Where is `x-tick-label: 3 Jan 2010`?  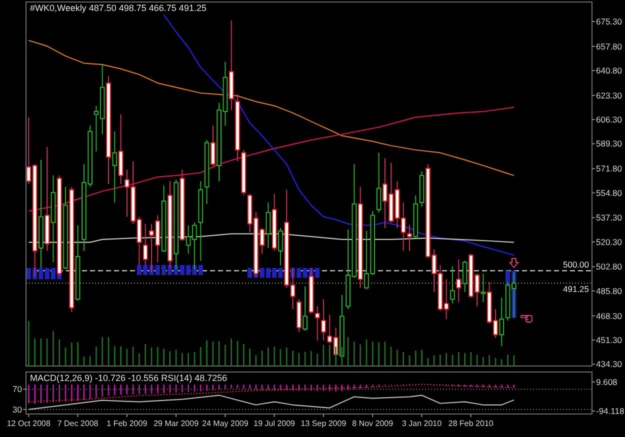 x-tick-label: 3 Jan 2010 is located at coordinates (422, 423).